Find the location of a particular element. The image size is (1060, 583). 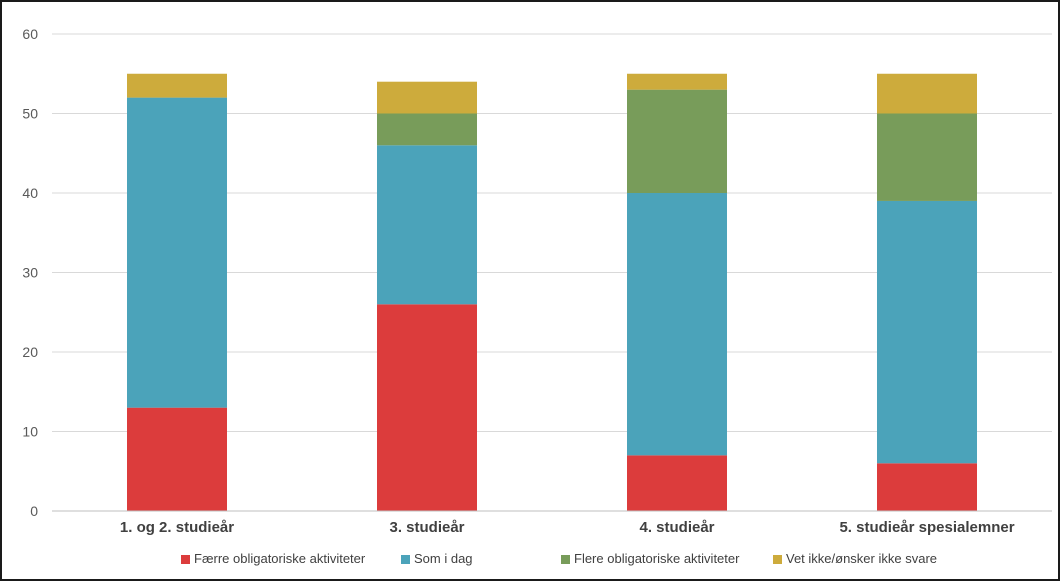

y-tick-label: 50 is located at coordinates (30, 114).